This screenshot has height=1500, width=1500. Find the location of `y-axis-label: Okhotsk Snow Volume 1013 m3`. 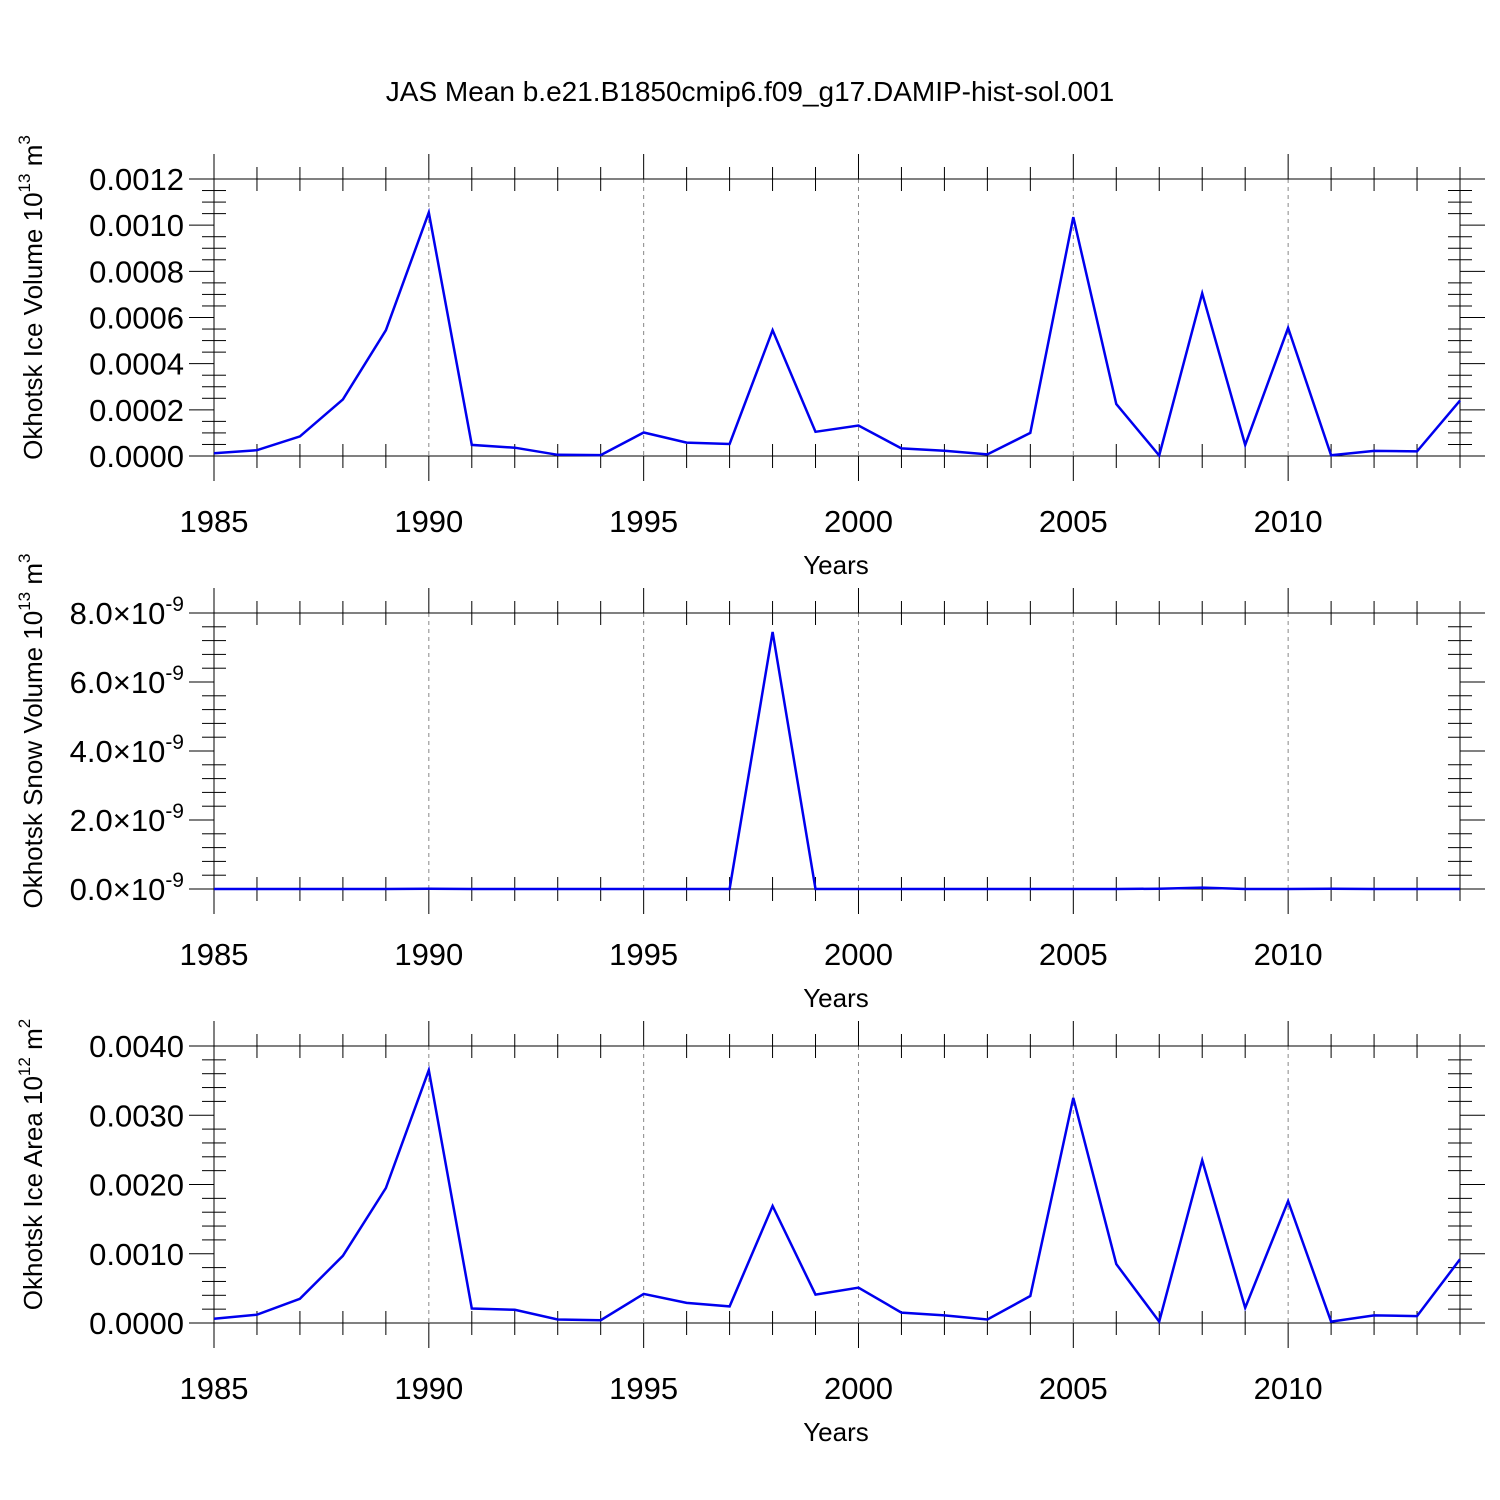

y-axis-label: Okhotsk Snow Volume 1013 m3 is located at coordinates (31, 731).